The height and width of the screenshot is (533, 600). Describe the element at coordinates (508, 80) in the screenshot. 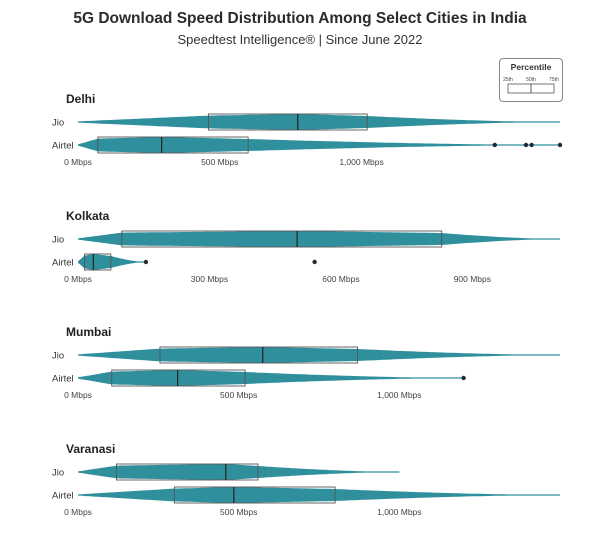

I see `legend-label-25: 25th` at that location.